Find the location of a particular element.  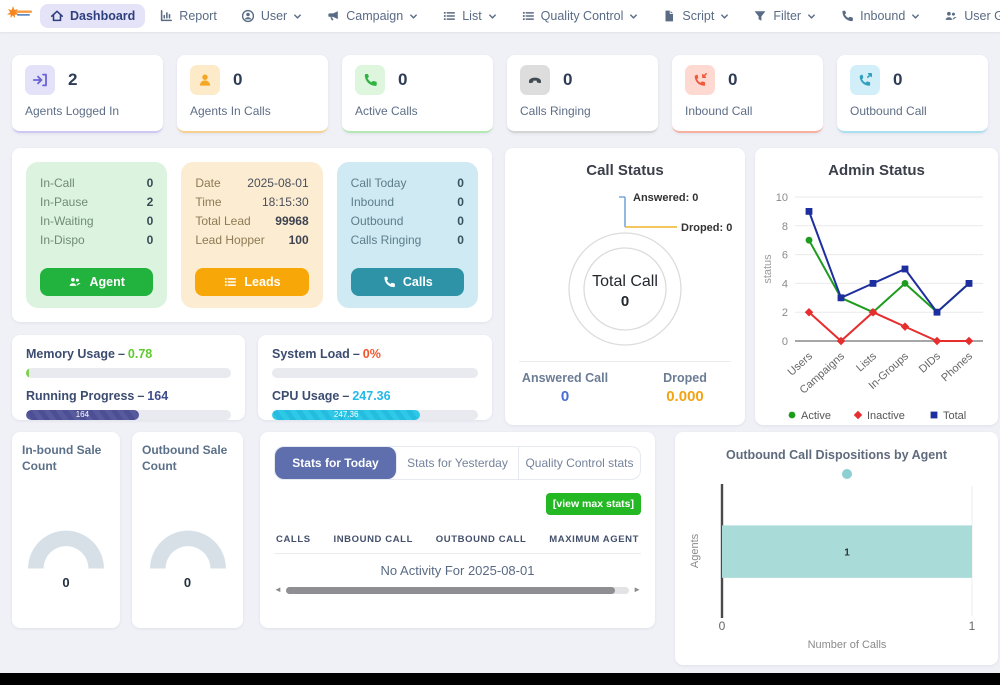

stat-card-agents-logged-in: 2 Agents Logged In is located at coordinates (87, 94).